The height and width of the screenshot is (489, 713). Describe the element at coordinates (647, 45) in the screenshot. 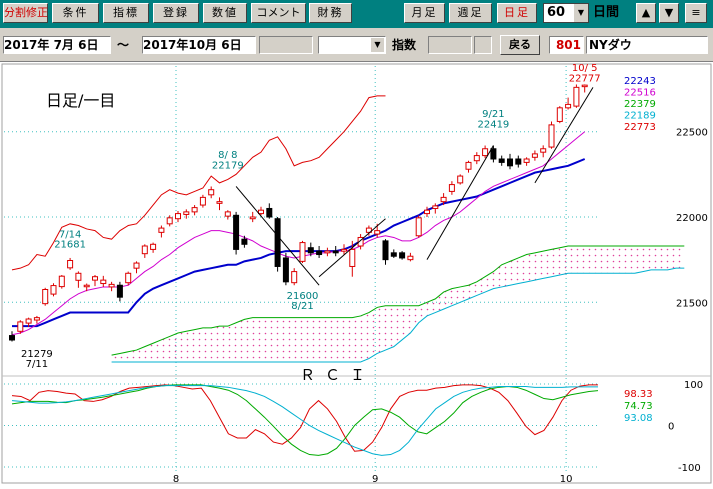

I see `name-field: NYダウ` at that location.